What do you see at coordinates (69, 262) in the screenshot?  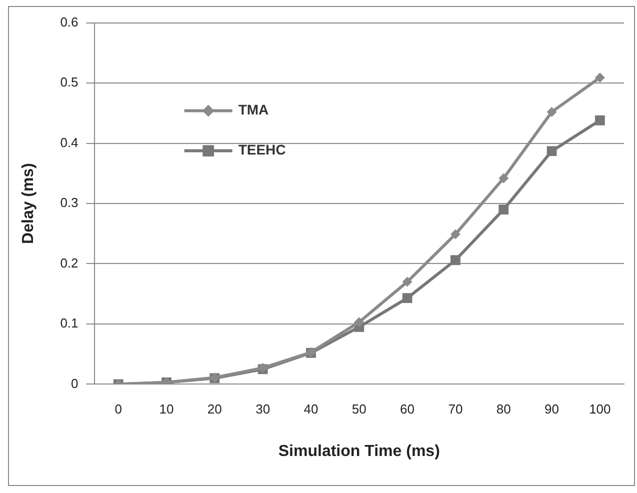 I see `y-tick-label: 0.2` at bounding box center [69, 262].